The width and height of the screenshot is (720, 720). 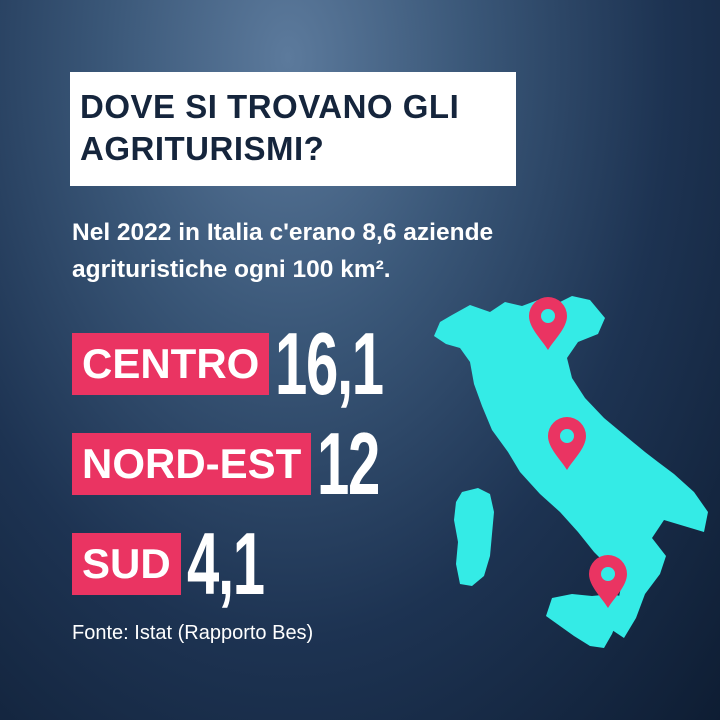 What do you see at coordinates (126, 564) in the screenshot?
I see `region-label-sud: SUD` at bounding box center [126, 564].